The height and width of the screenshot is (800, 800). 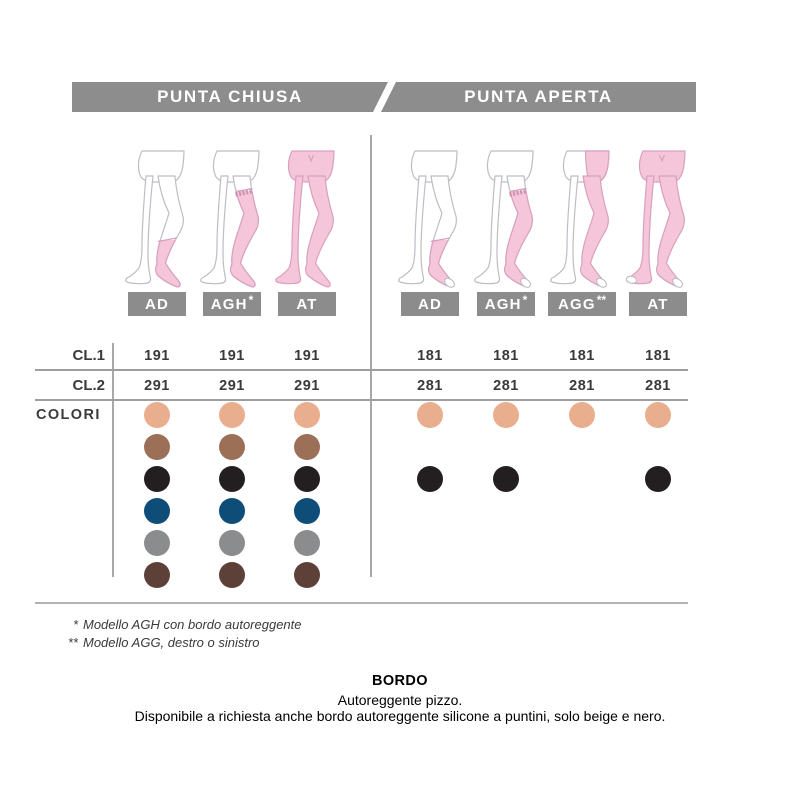 What do you see at coordinates (157, 220) in the screenshot?
I see `figure-ad-closed-toe` at bounding box center [157, 220].